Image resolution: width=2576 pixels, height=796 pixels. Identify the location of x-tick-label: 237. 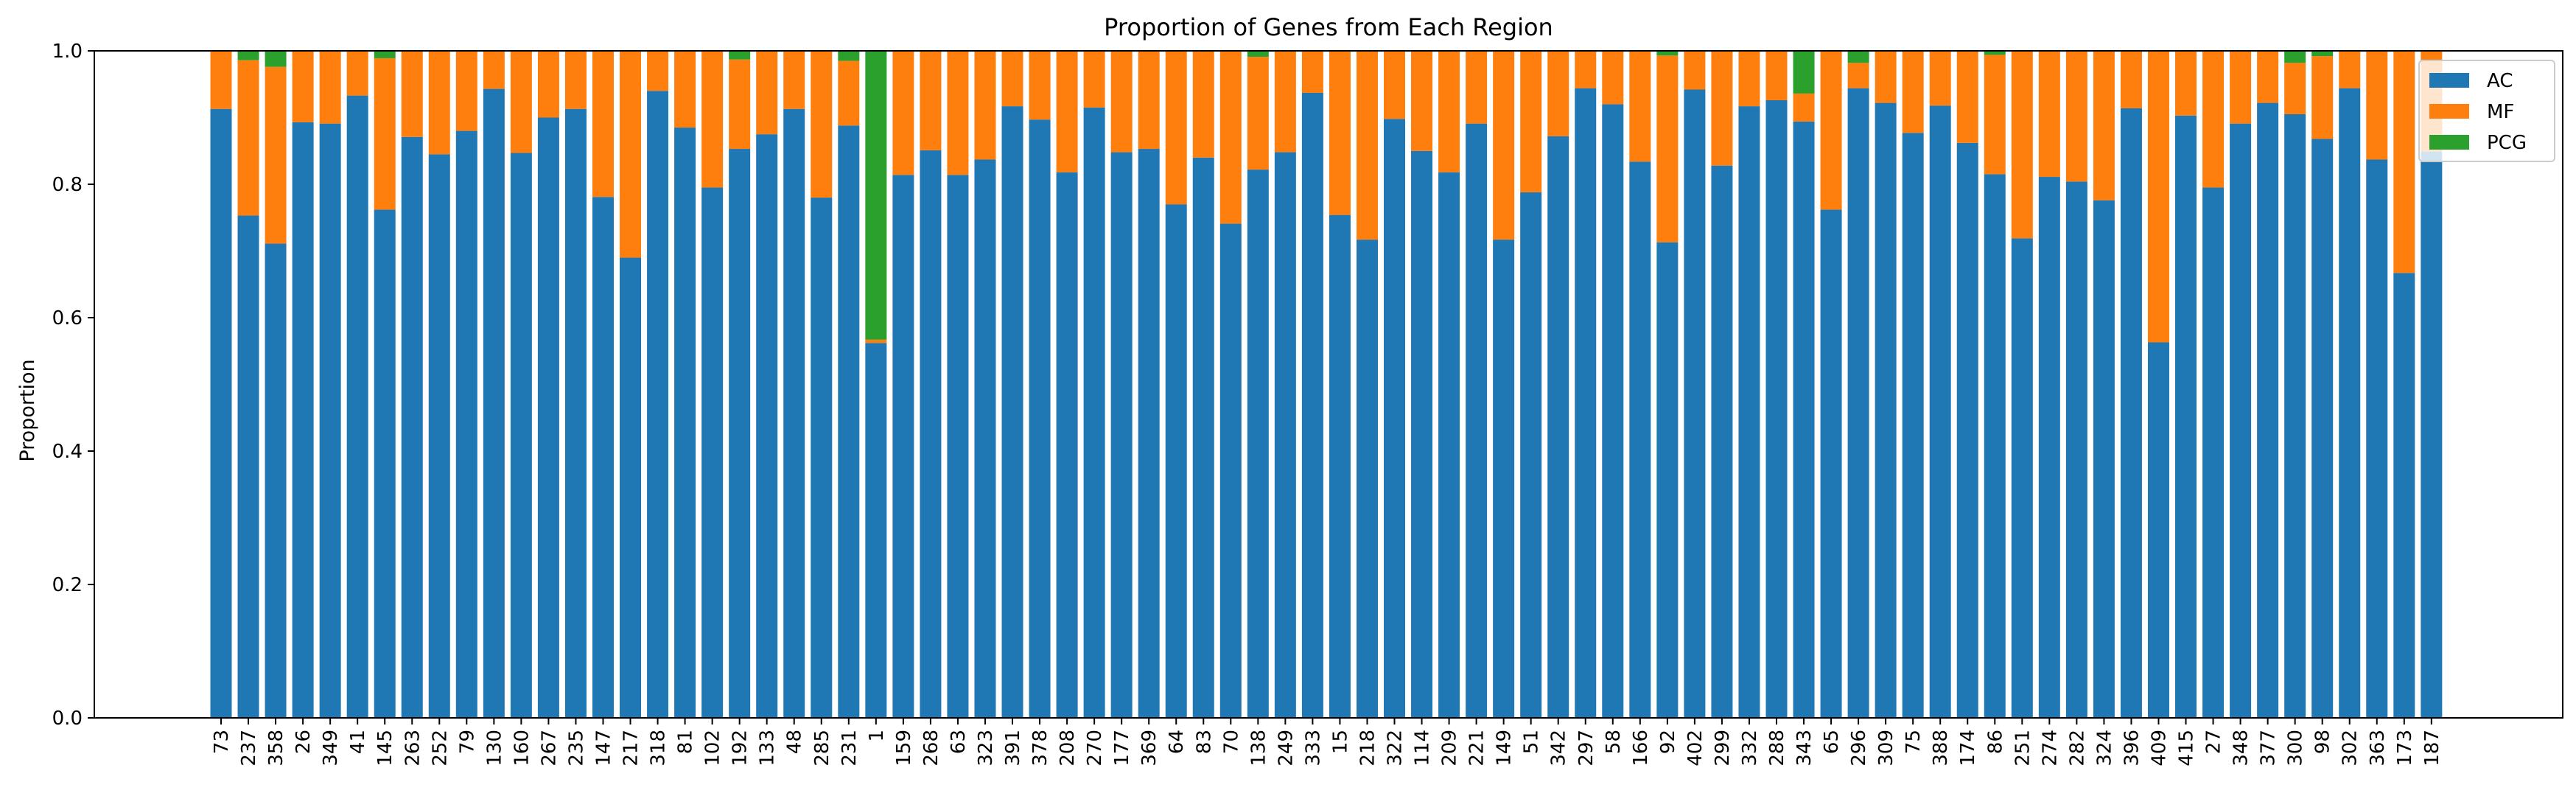
(249, 748).